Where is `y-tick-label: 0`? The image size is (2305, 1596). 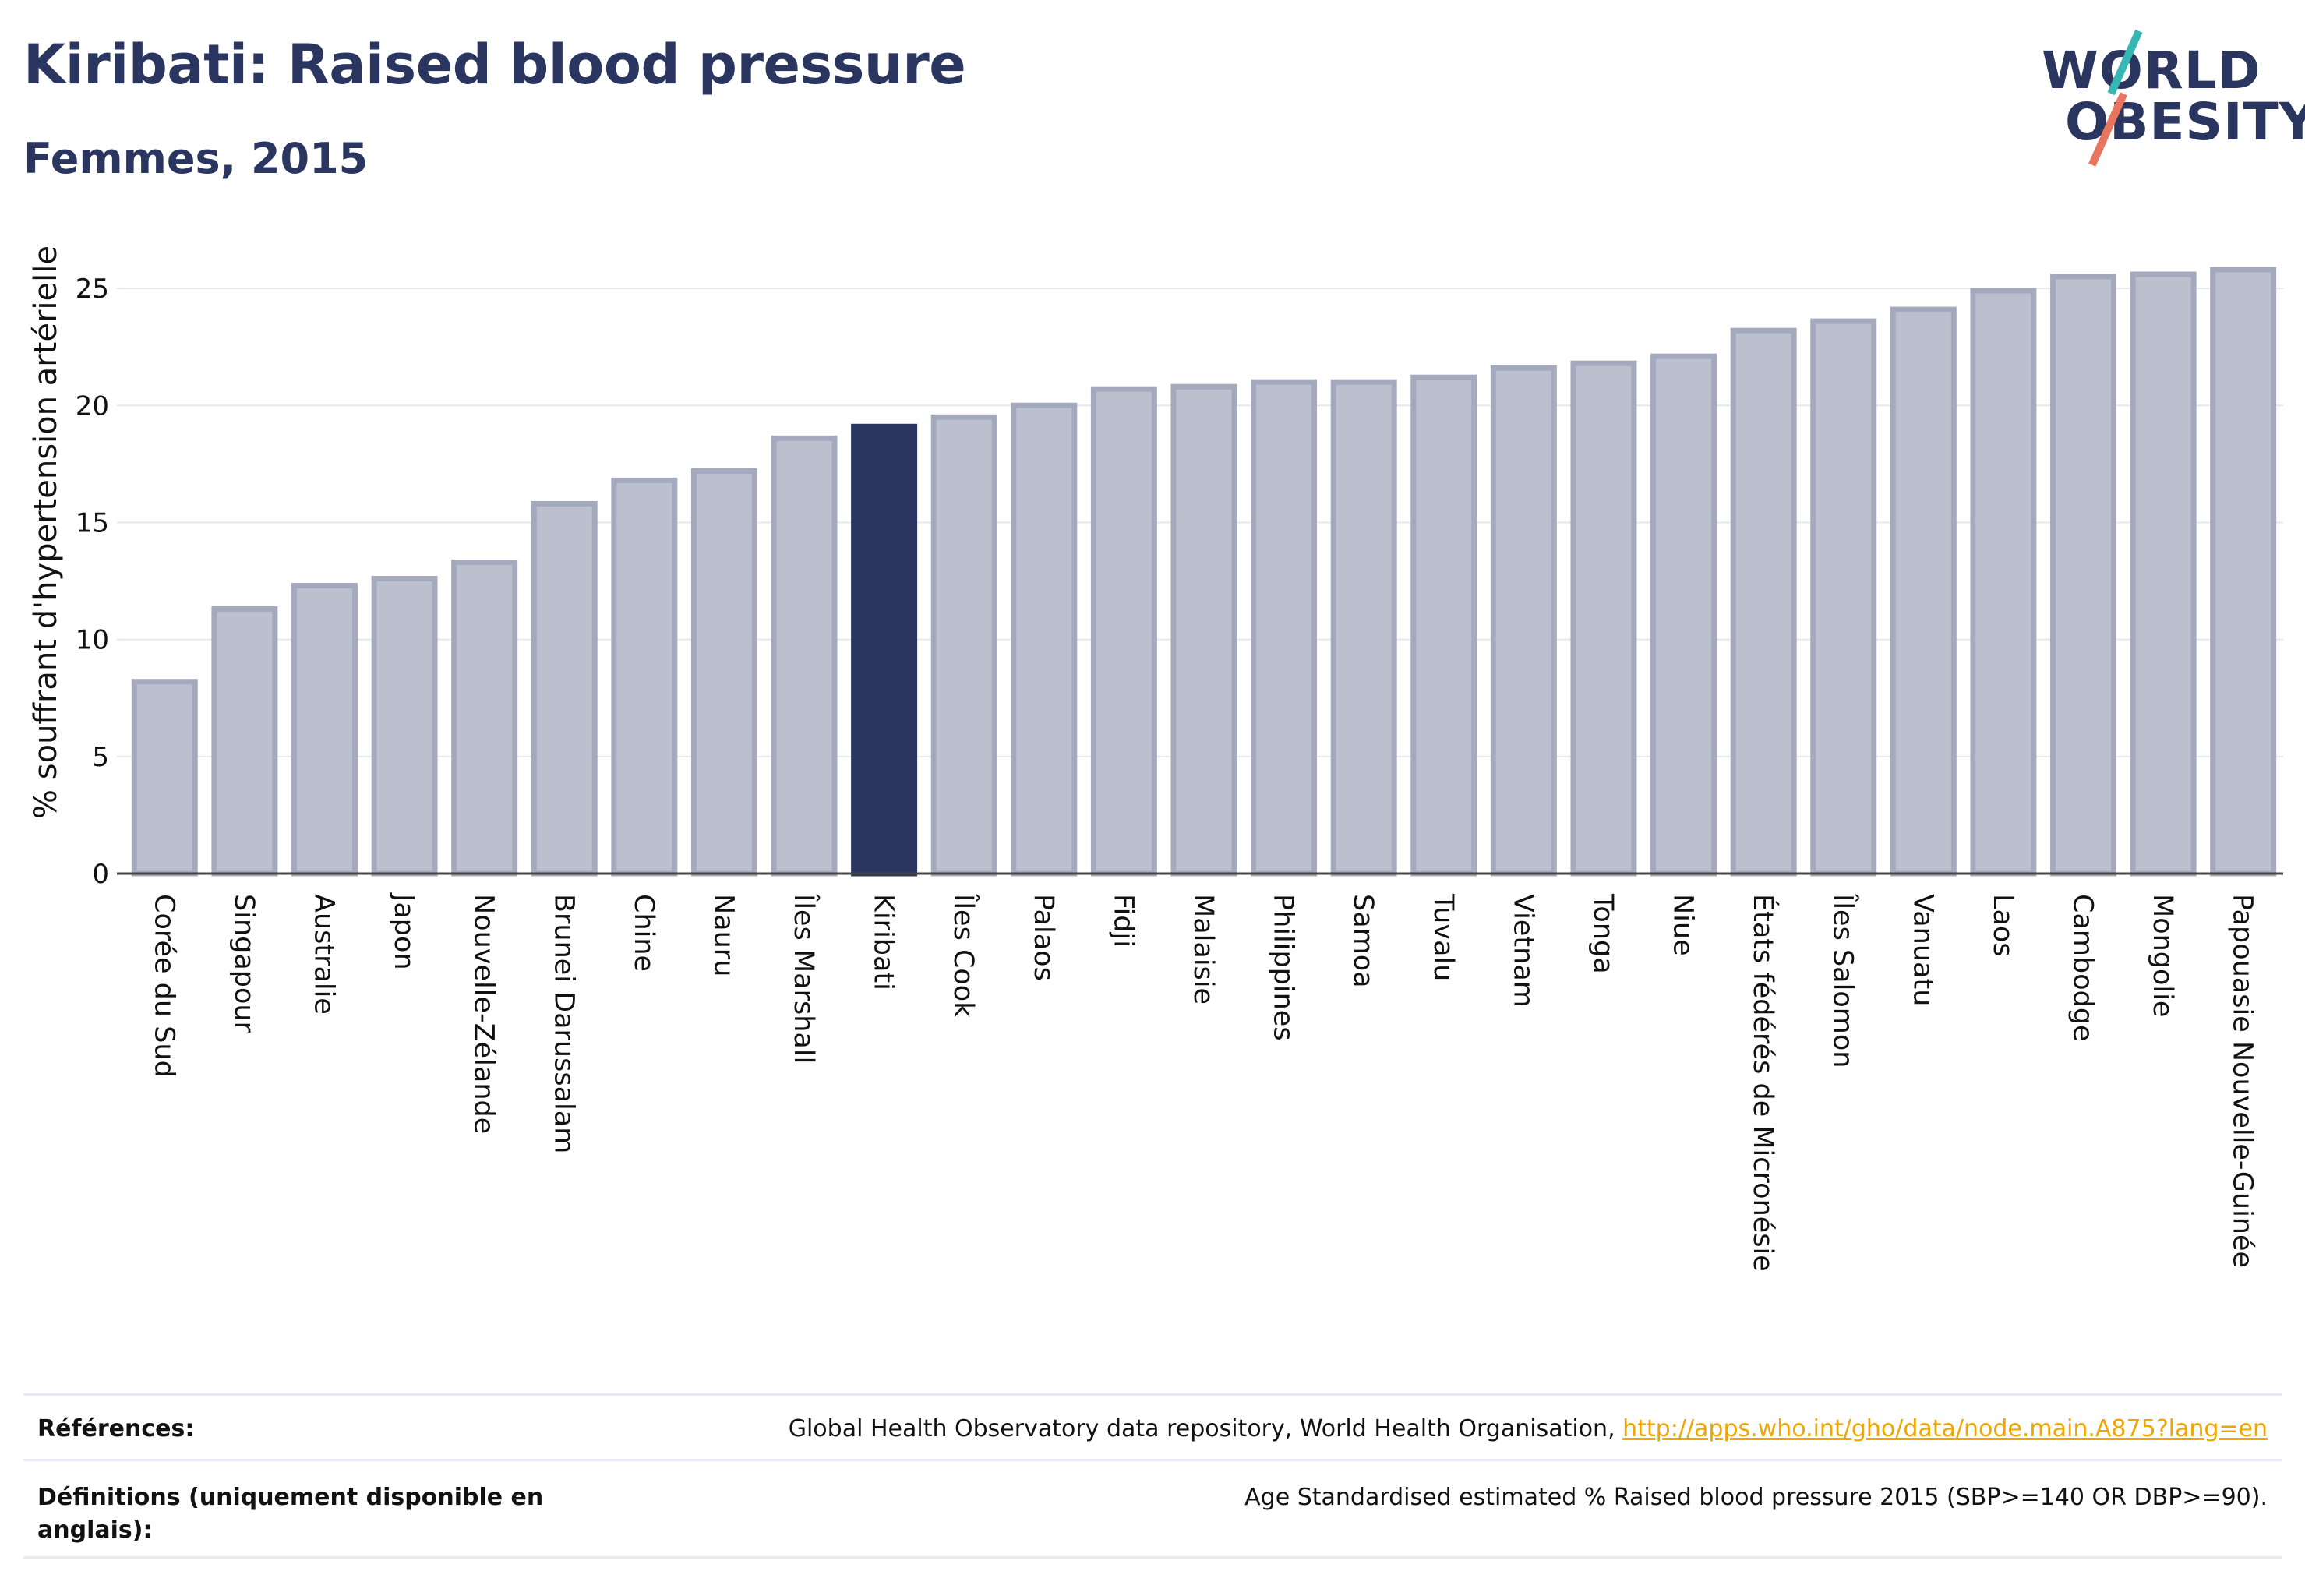 y-tick-label: 0 is located at coordinates (101, 874).